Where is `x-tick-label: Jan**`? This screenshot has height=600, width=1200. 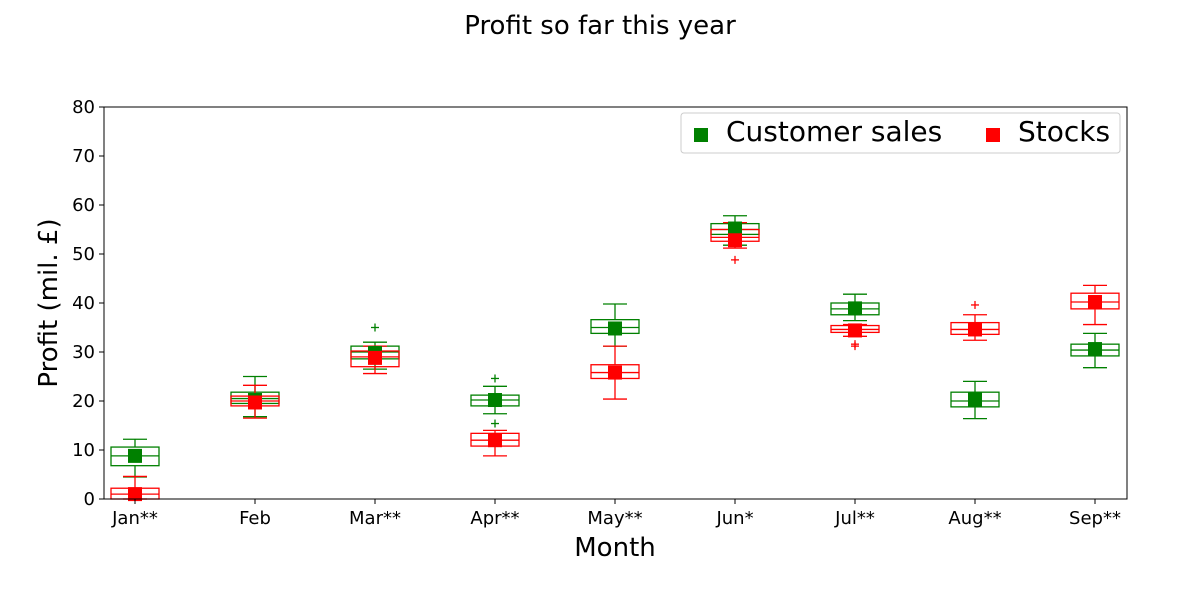 x-tick-label: Jan** is located at coordinates (134, 518).